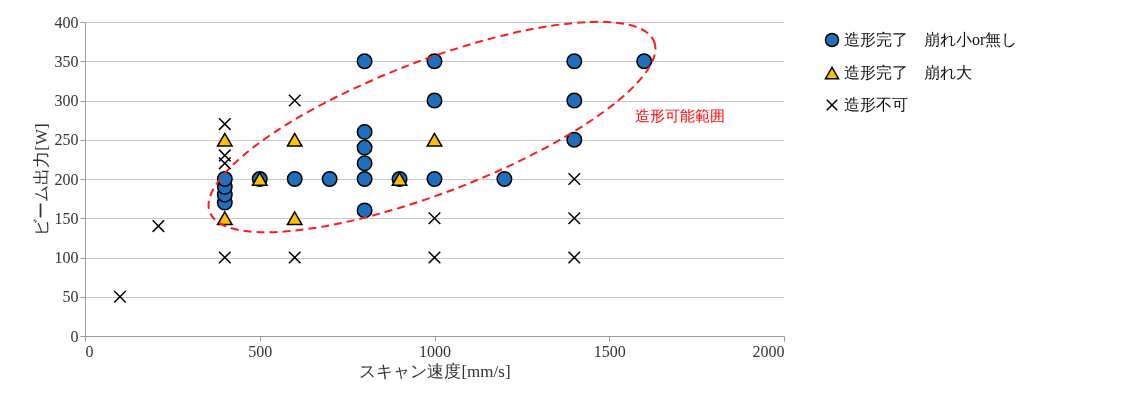 The width and height of the screenshot is (1148, 401). I want to click on legend-label: 造形完了 崩れ小or無し, so click(931, 39).